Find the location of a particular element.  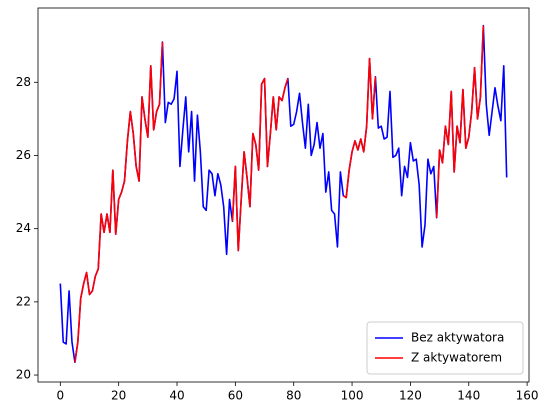

x-tick-label: 20 is located at coordinates (118, 396).